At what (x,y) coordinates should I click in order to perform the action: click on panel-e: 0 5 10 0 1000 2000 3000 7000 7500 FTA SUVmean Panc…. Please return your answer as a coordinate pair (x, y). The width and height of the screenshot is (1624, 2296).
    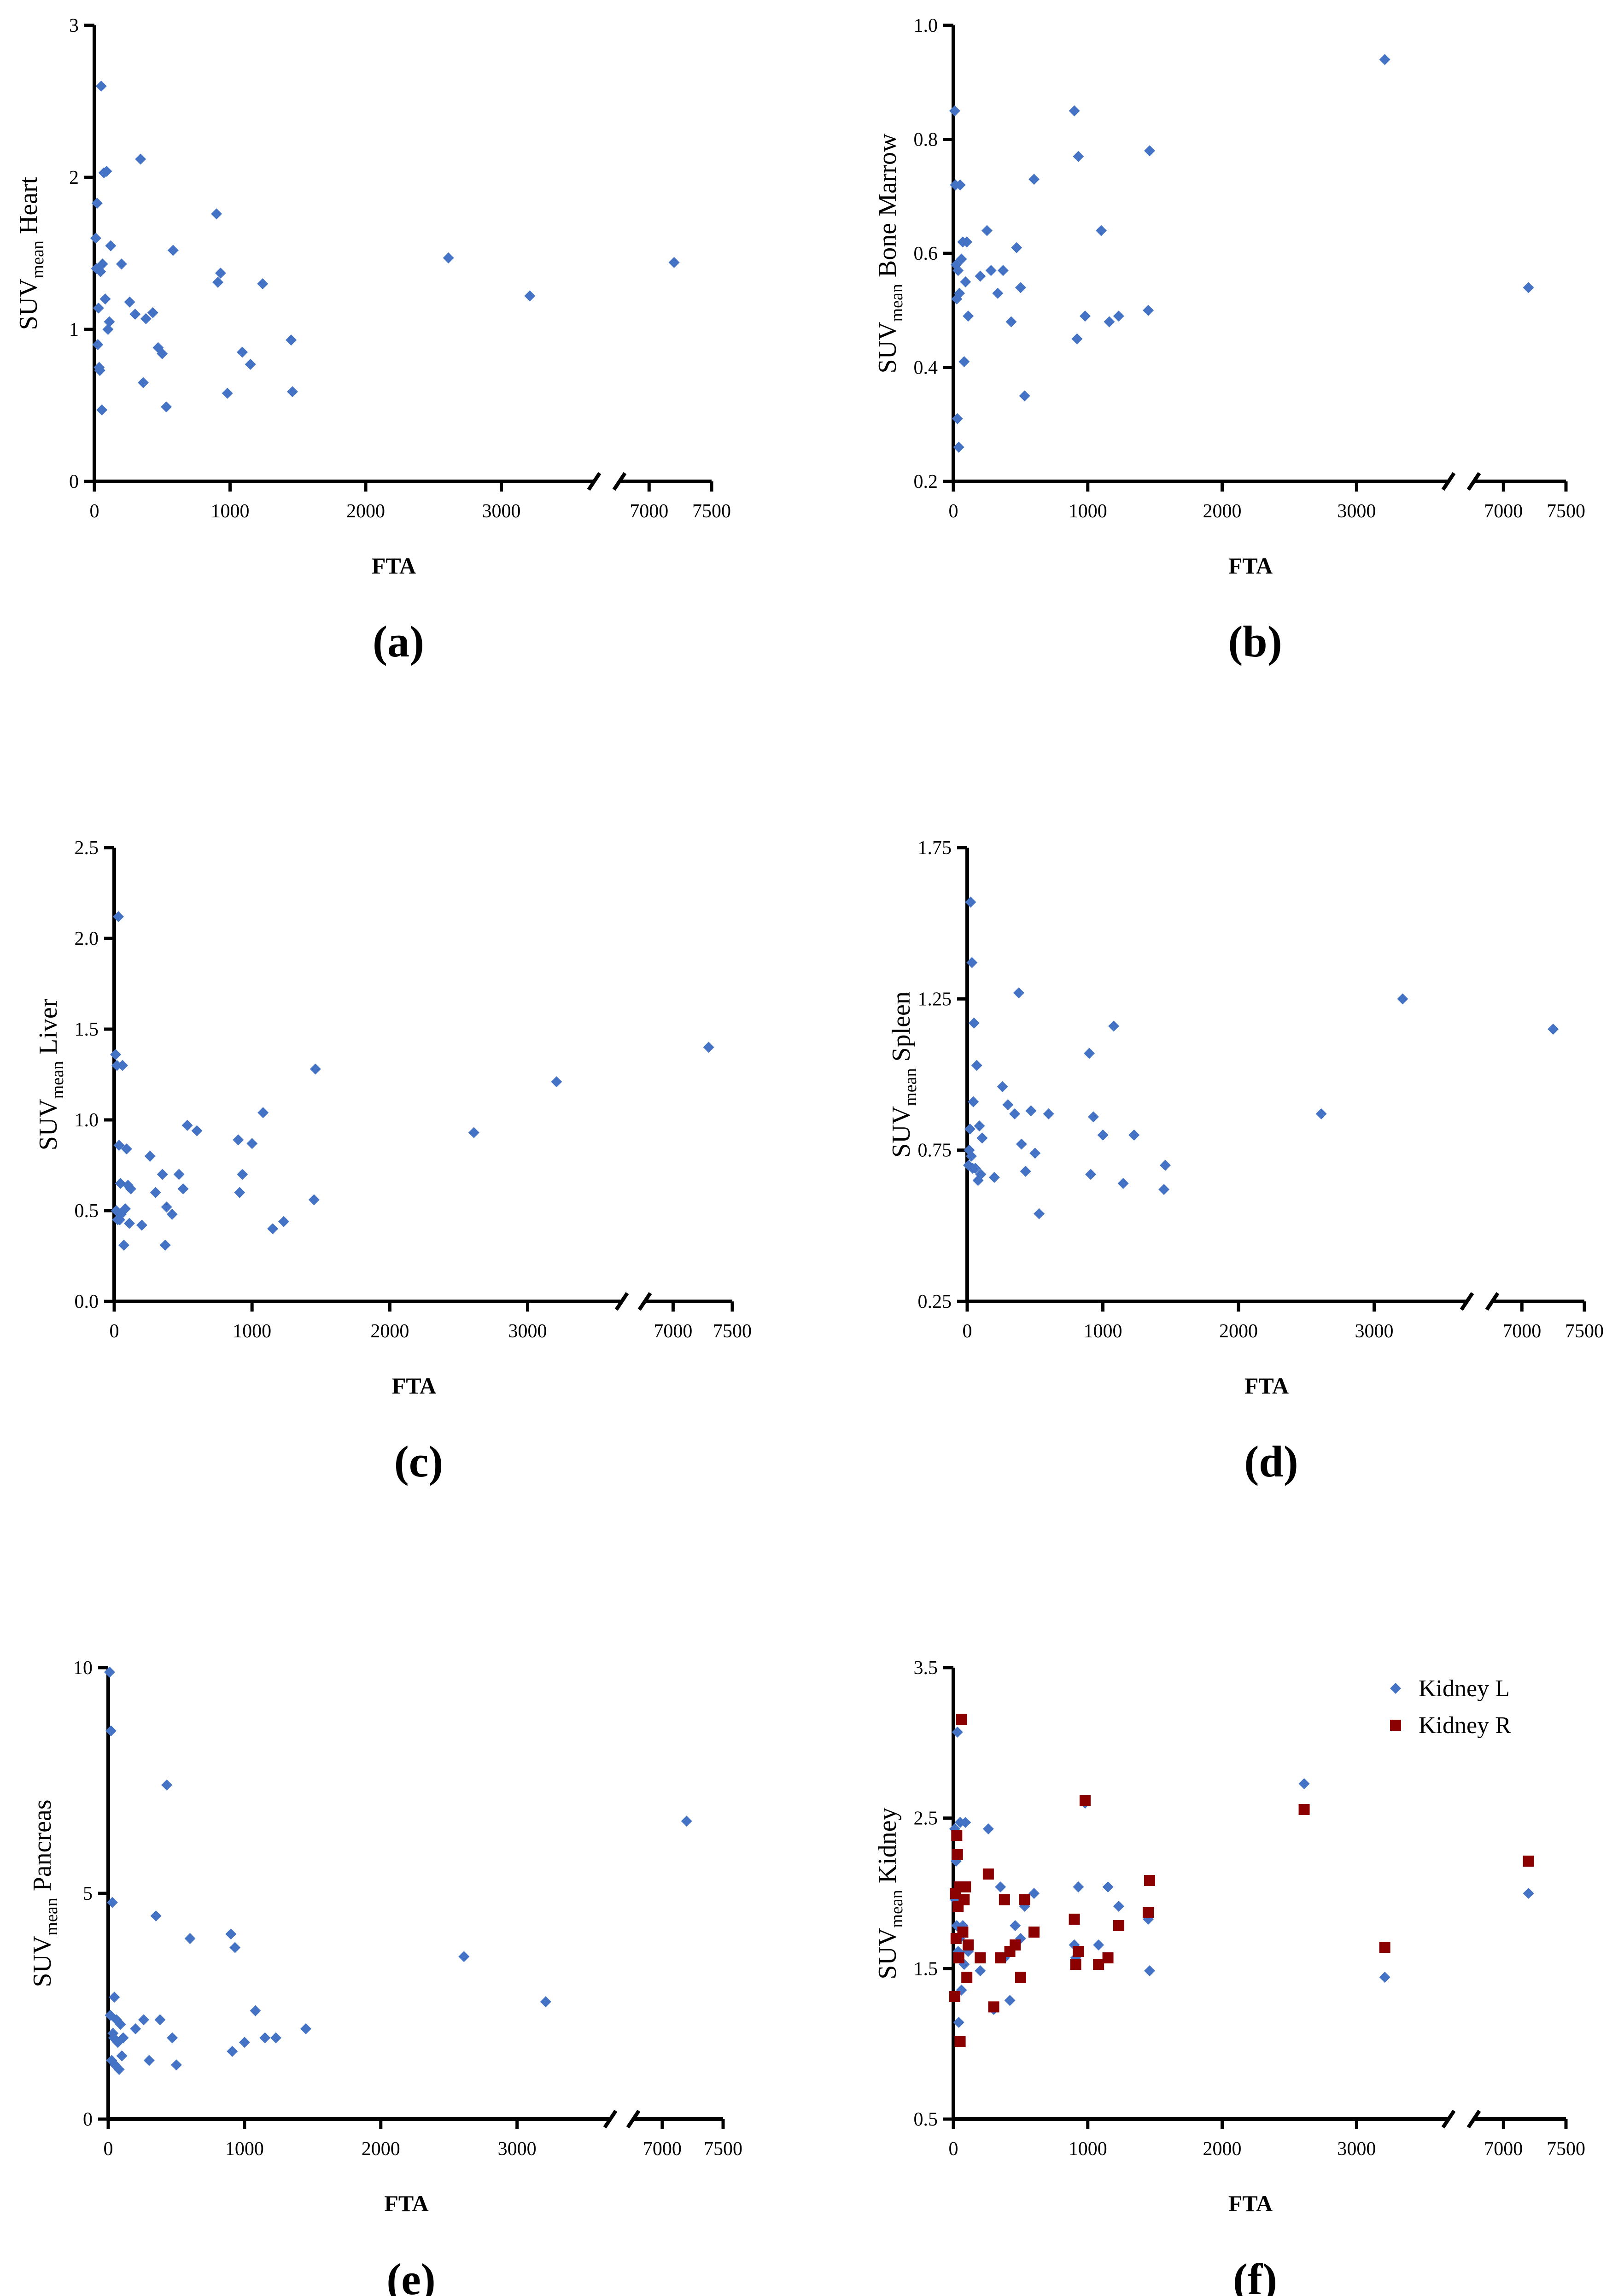
    Looking at the image, I should click on (385, 1977).